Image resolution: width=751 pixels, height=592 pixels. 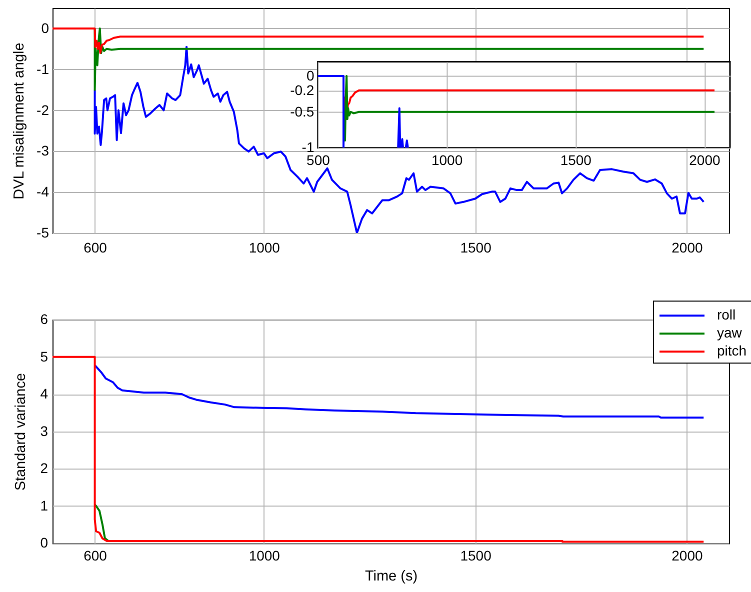 I want to click on y-tick-label: -0.2, so click(x=302, y=90).